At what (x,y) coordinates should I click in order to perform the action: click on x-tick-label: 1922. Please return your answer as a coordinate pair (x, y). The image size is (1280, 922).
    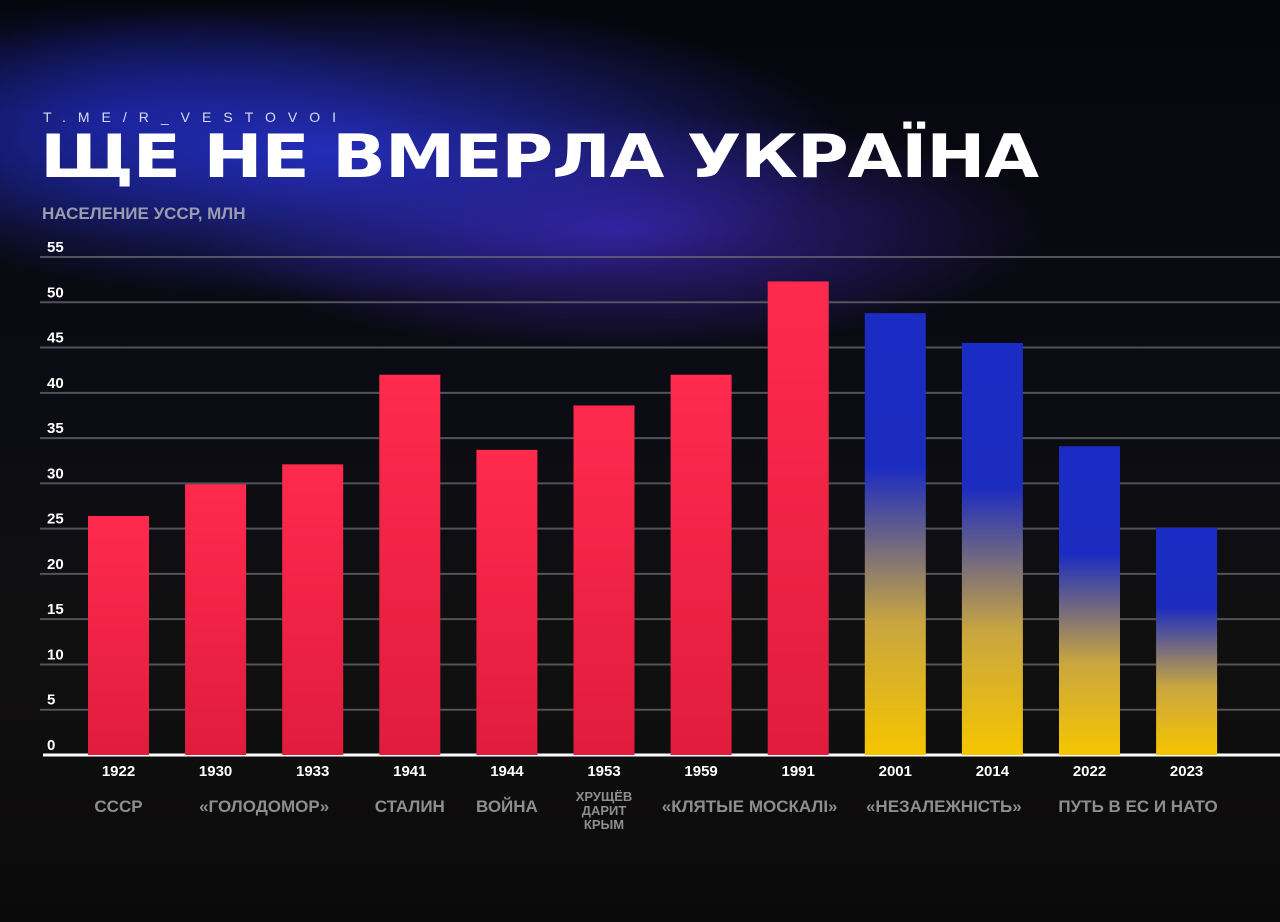
    Looking at the image, I should click on (118, 771).